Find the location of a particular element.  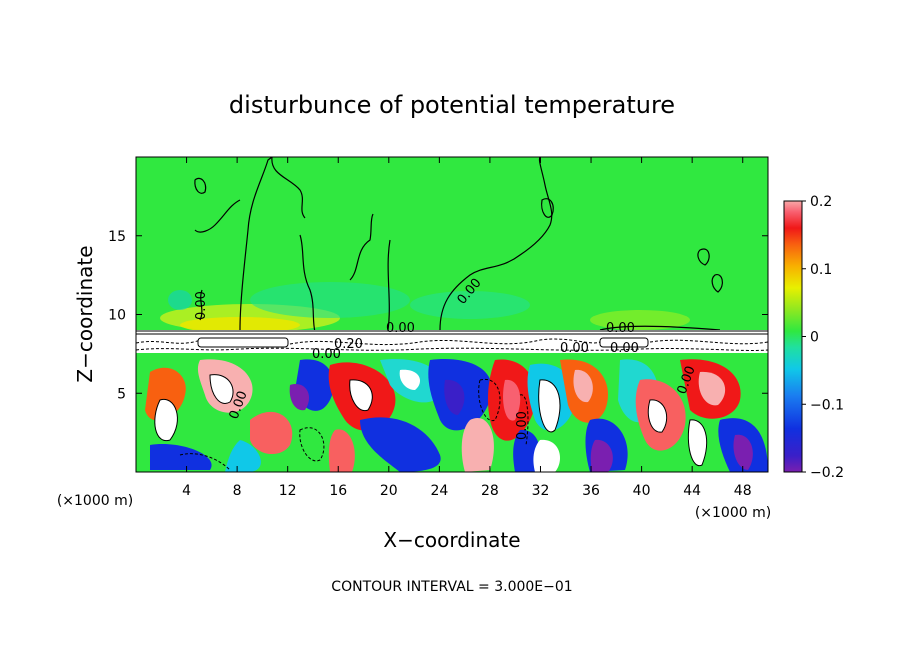

colorbar-tick-label: −0.2 is located at coordinates (827, 473).